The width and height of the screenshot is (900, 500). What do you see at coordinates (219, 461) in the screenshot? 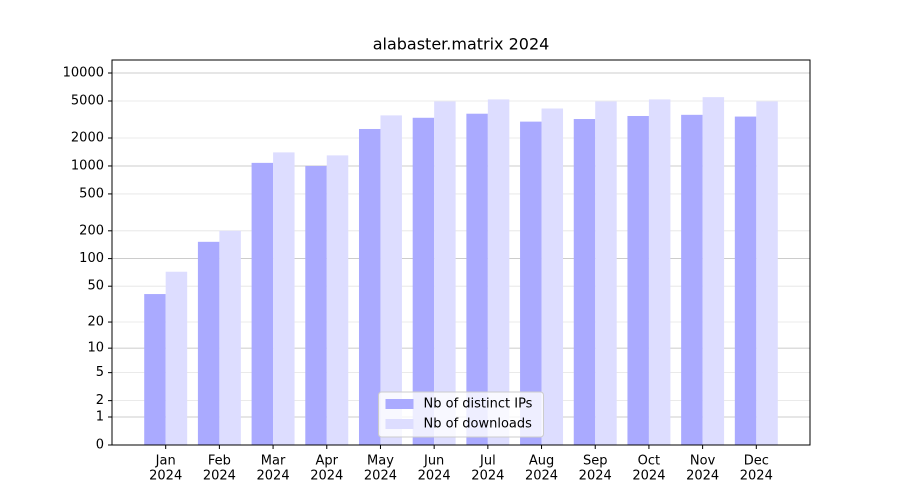
I see `x-tick-label: Feb` at bounding box center [219, 461].